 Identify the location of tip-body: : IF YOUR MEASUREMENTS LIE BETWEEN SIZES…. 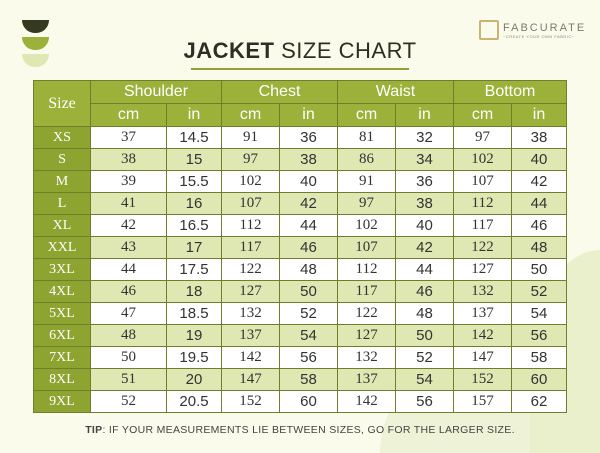
(308, 430).